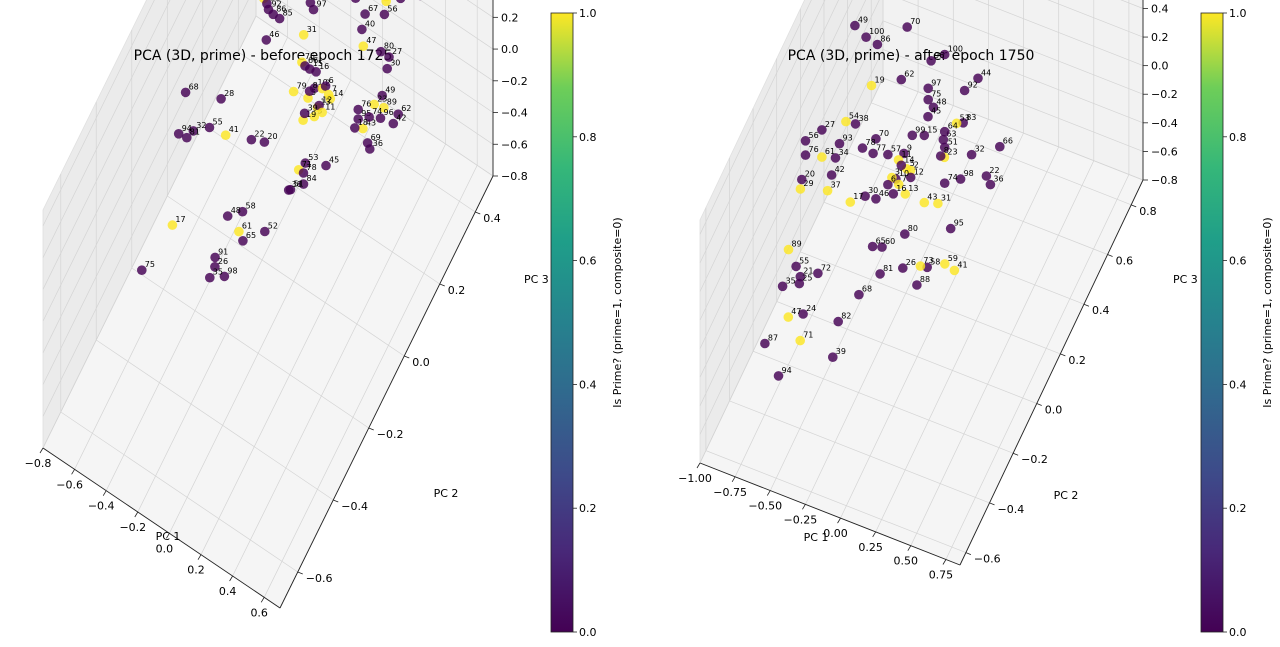  Describe the element at coordinates (318, 63) in the screenshot. I see `data-point-label: 15` at that location.